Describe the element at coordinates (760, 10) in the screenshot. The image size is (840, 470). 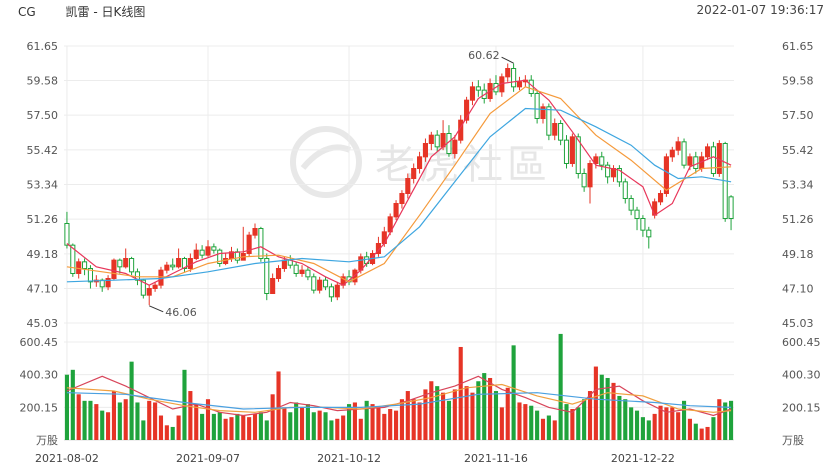
I see `timestamp: 2022-01-07 19:36:17` at that location.